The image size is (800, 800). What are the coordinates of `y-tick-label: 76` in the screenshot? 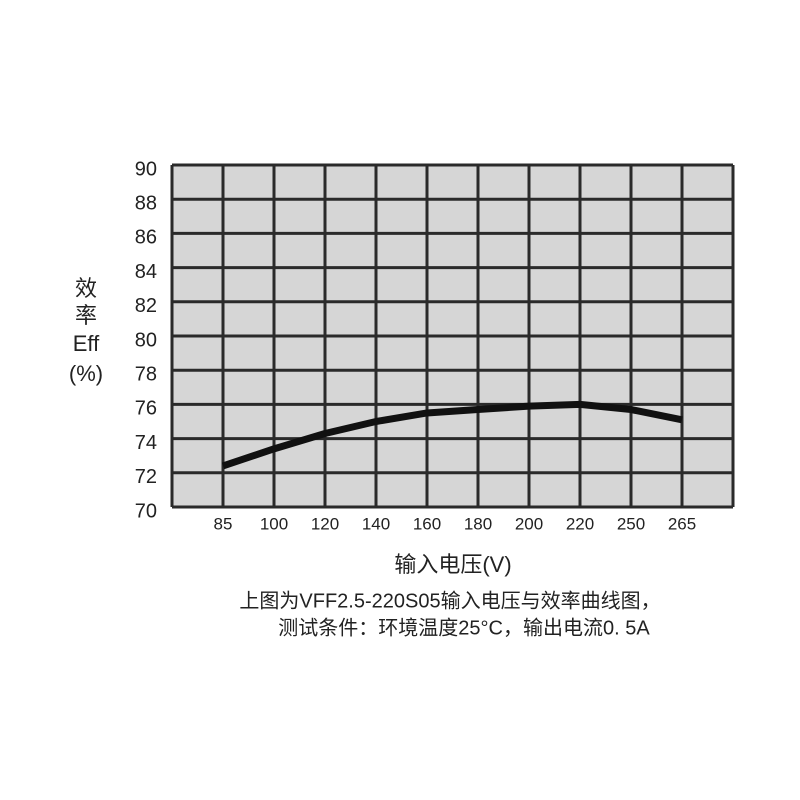 It's located at (146, 409).